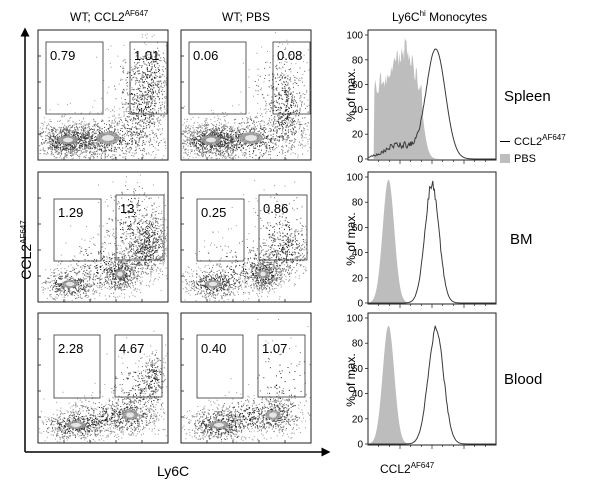  I want to click on histogram-blood: 100 80 60 40 20 0, so click(421, 381).